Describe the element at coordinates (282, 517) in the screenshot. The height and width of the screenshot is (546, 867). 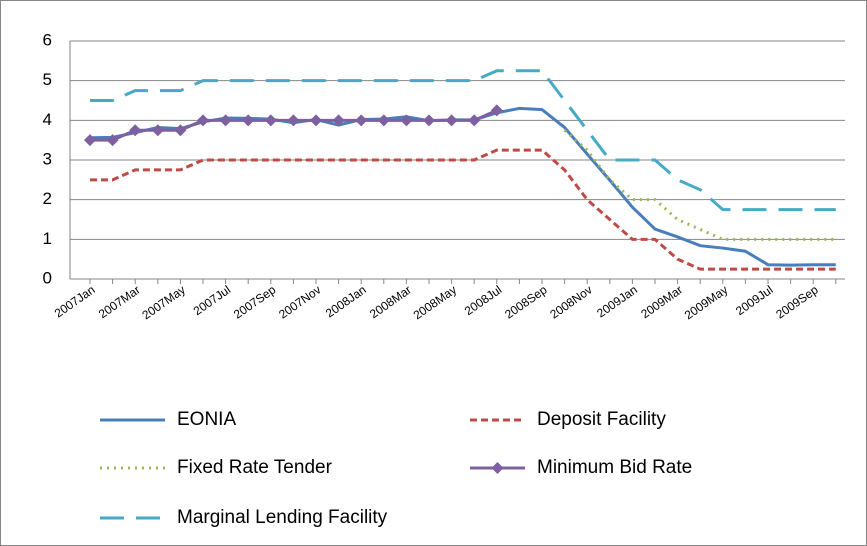
I see `legend-label: Marginal Lending Facility` at that location.